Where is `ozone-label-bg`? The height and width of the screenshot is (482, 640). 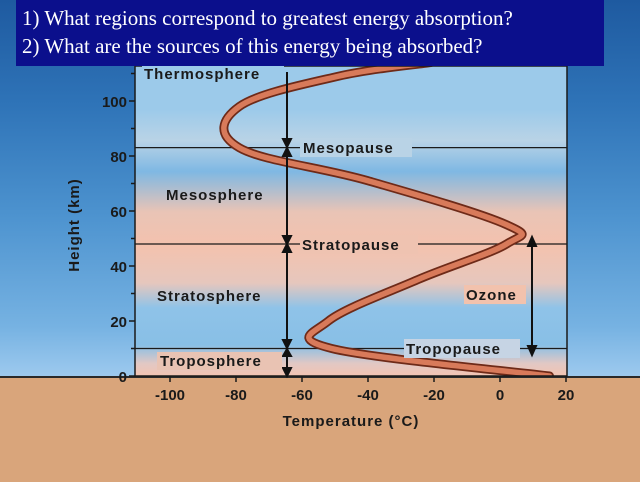 ozone-label-bg is located at coordinates (495, 294).